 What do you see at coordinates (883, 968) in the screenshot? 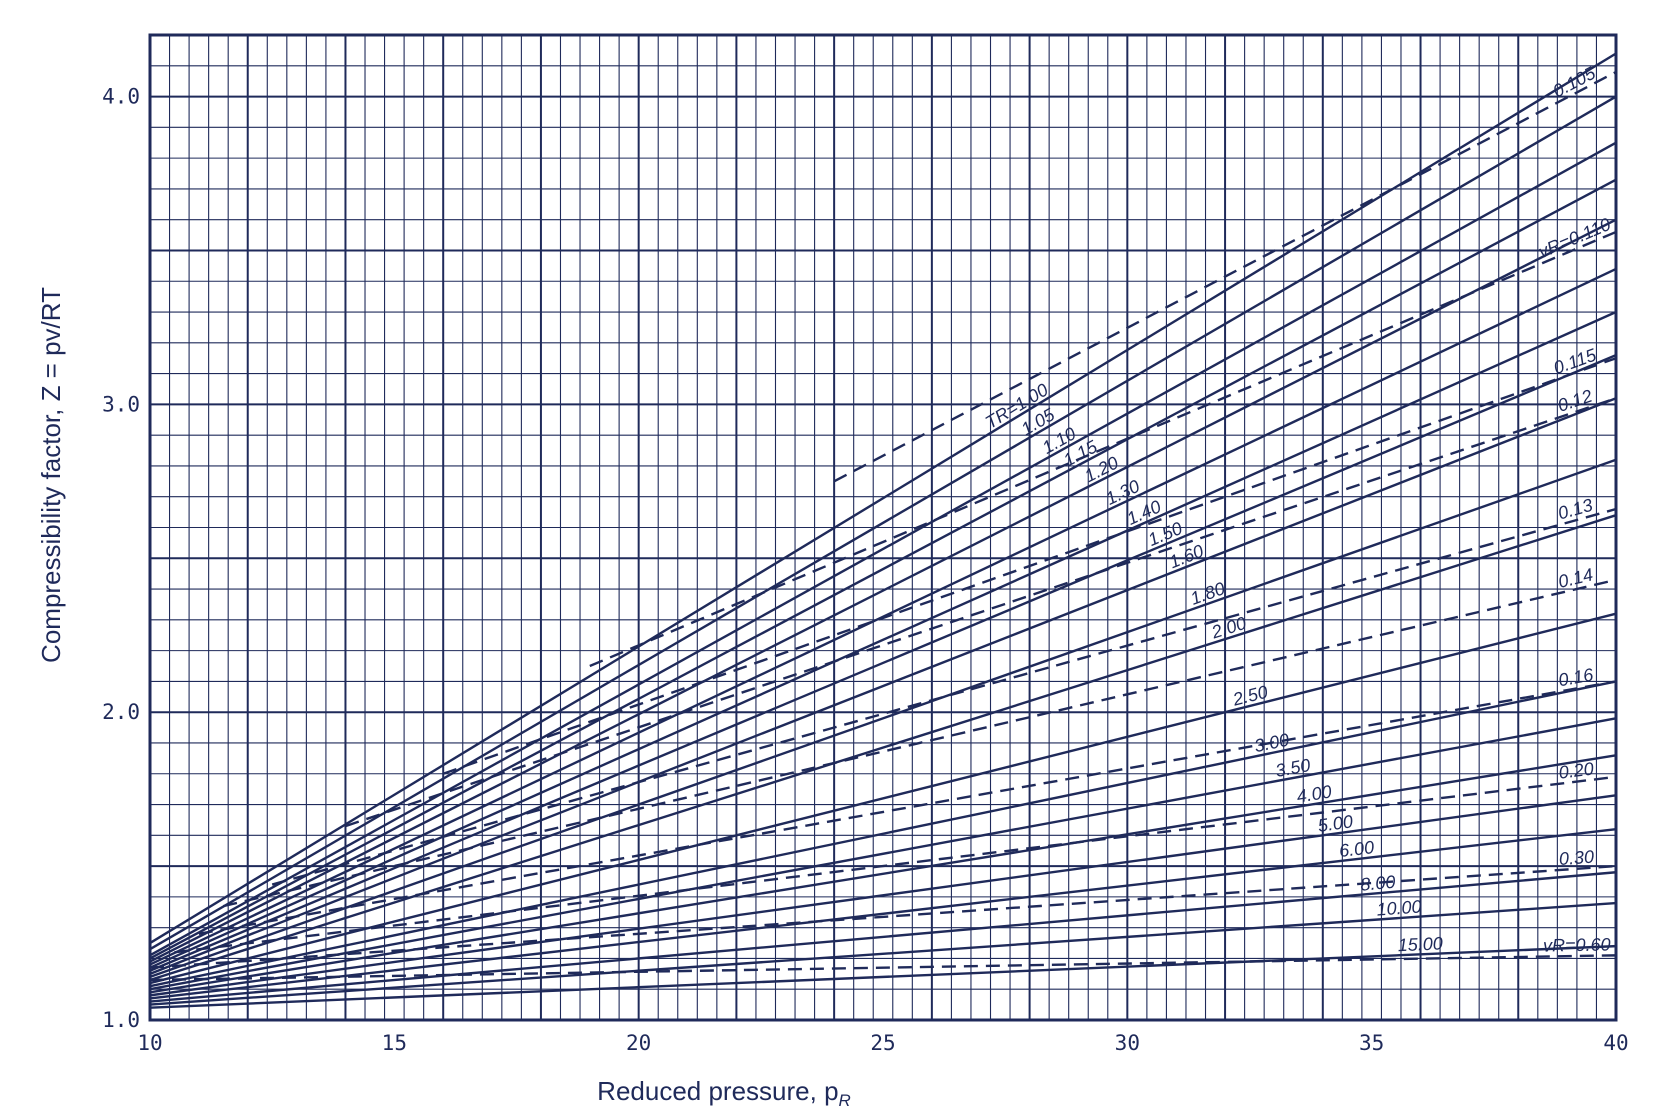
I see `dashed-line-vR=0.60` at bounding box center [883, 968].